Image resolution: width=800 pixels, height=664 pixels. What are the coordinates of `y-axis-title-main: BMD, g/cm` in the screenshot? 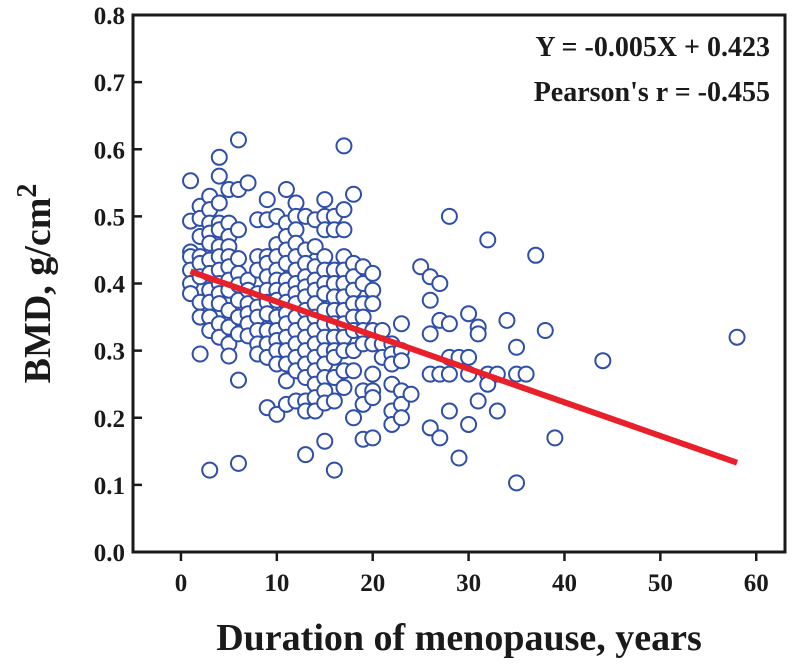 It's located at (38, 291).